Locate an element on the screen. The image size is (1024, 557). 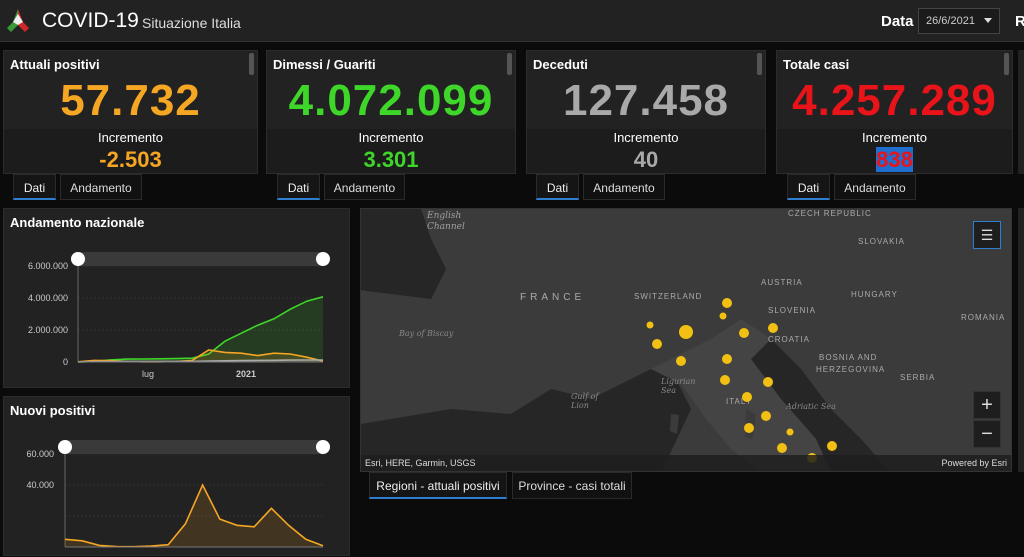
map-label: SWITZERLAND is located at coordinates (668, 296).